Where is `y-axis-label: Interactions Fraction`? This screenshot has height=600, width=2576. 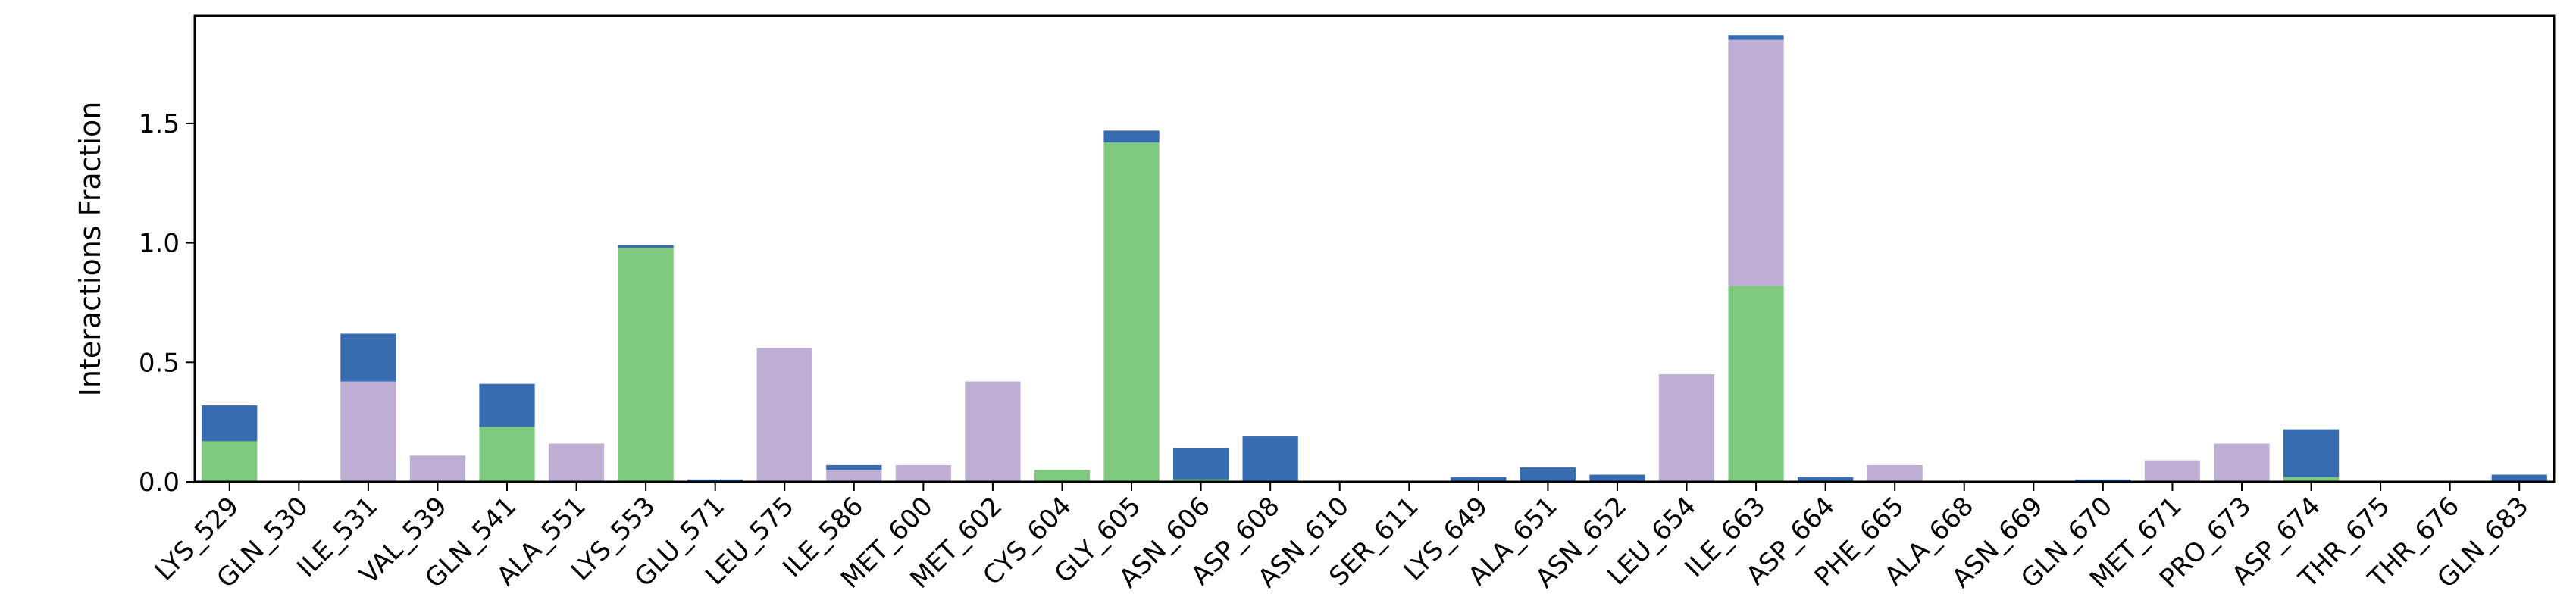 y-axis-label: Interactions Fraction is located at coordinates (90, 250).